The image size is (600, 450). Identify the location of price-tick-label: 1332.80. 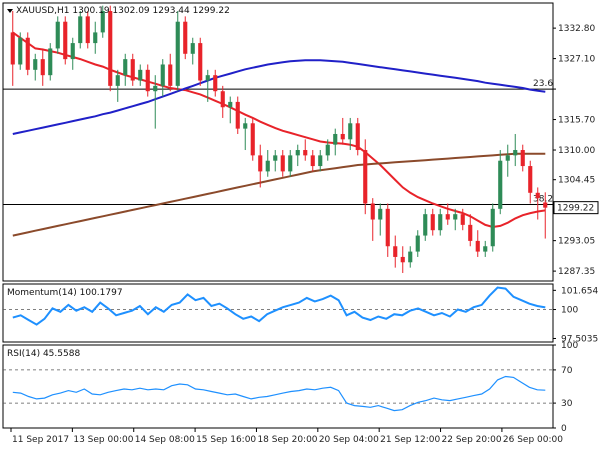
(576, 29).